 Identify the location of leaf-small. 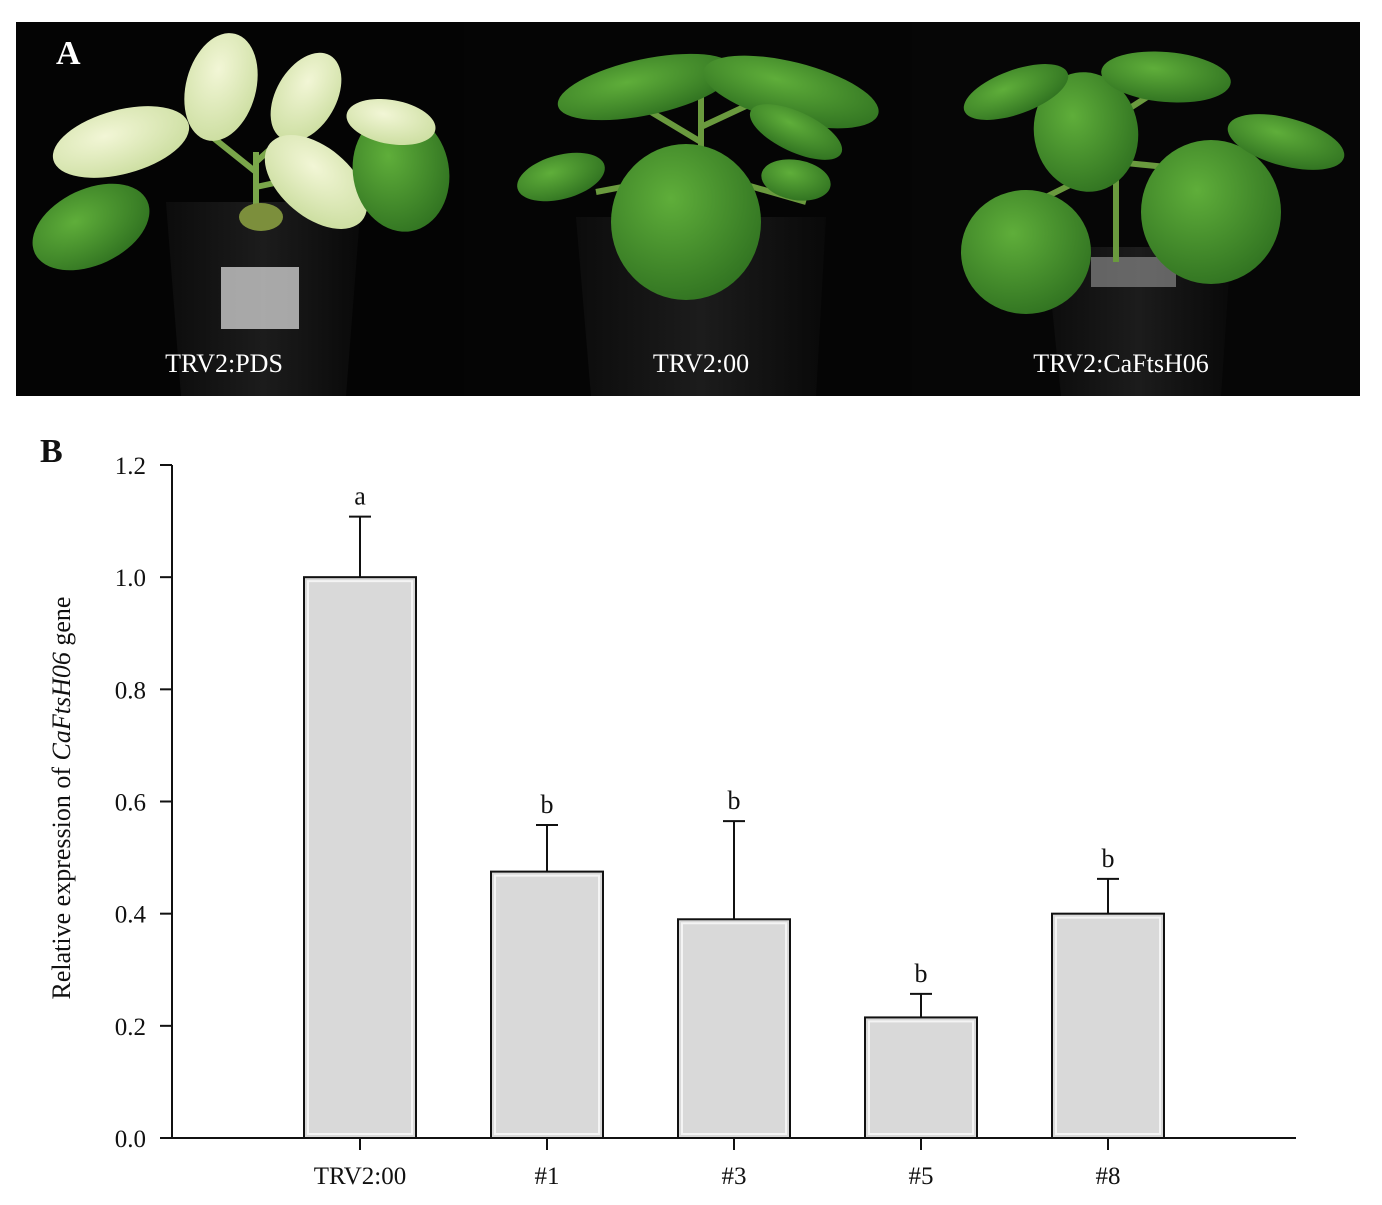
(261, 217).